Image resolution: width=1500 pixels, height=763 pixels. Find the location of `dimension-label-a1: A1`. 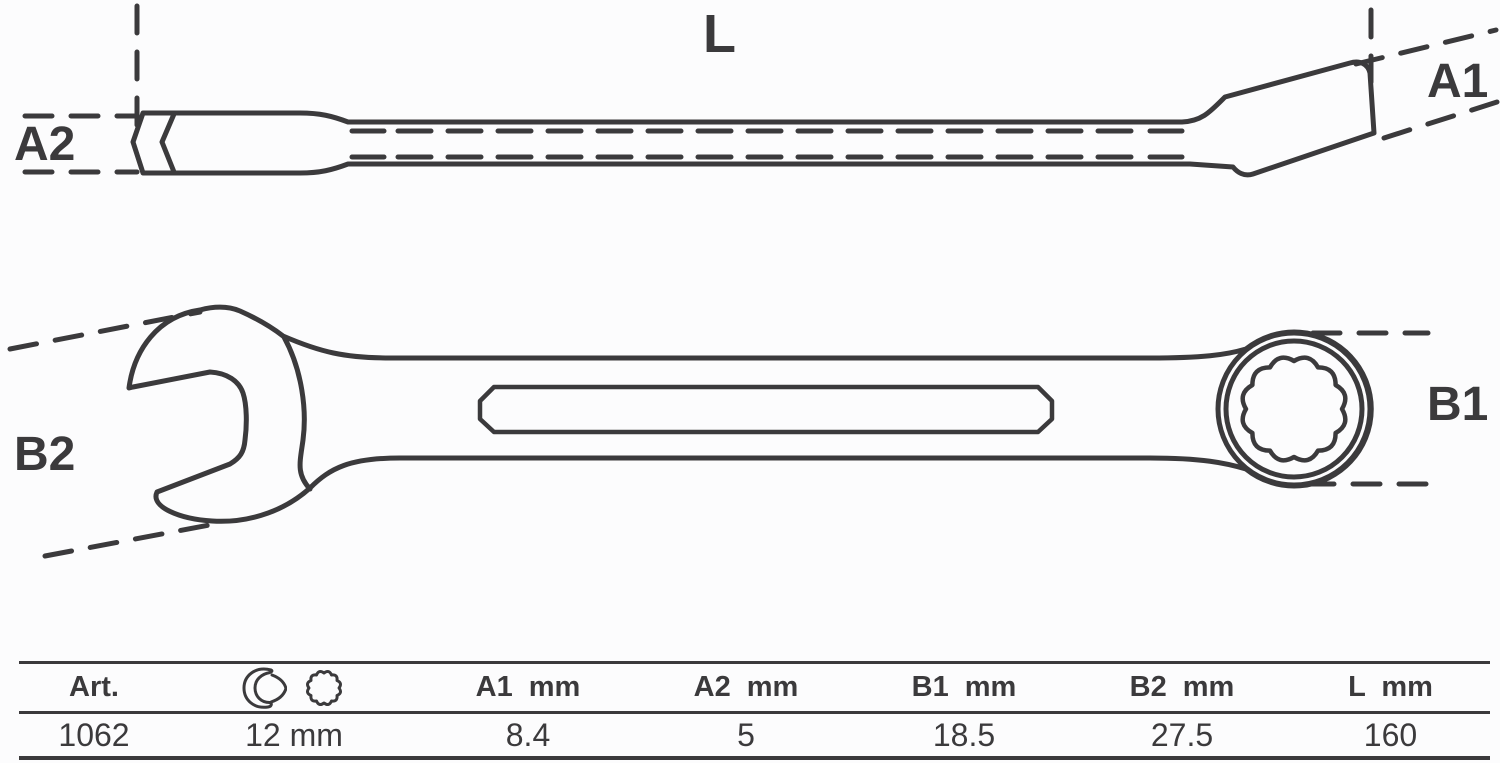

dimension-label-a1: A1 is located at coordinates (1457, 81).